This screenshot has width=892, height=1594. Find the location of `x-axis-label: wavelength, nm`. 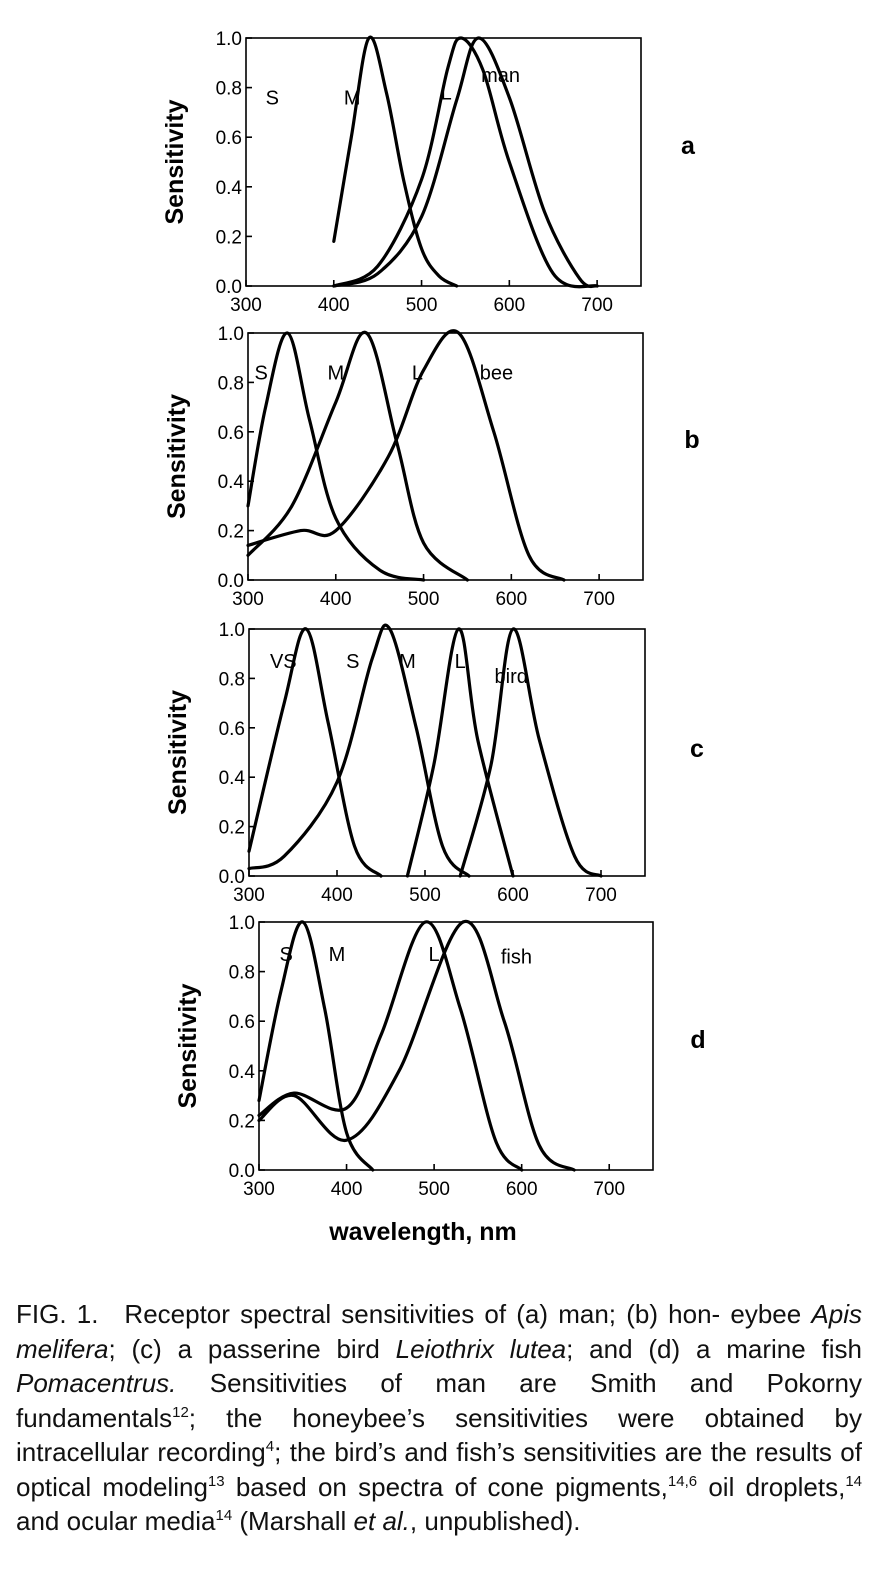

x-axis-label: wavelength, nm is located at coordinates (422, 1232).